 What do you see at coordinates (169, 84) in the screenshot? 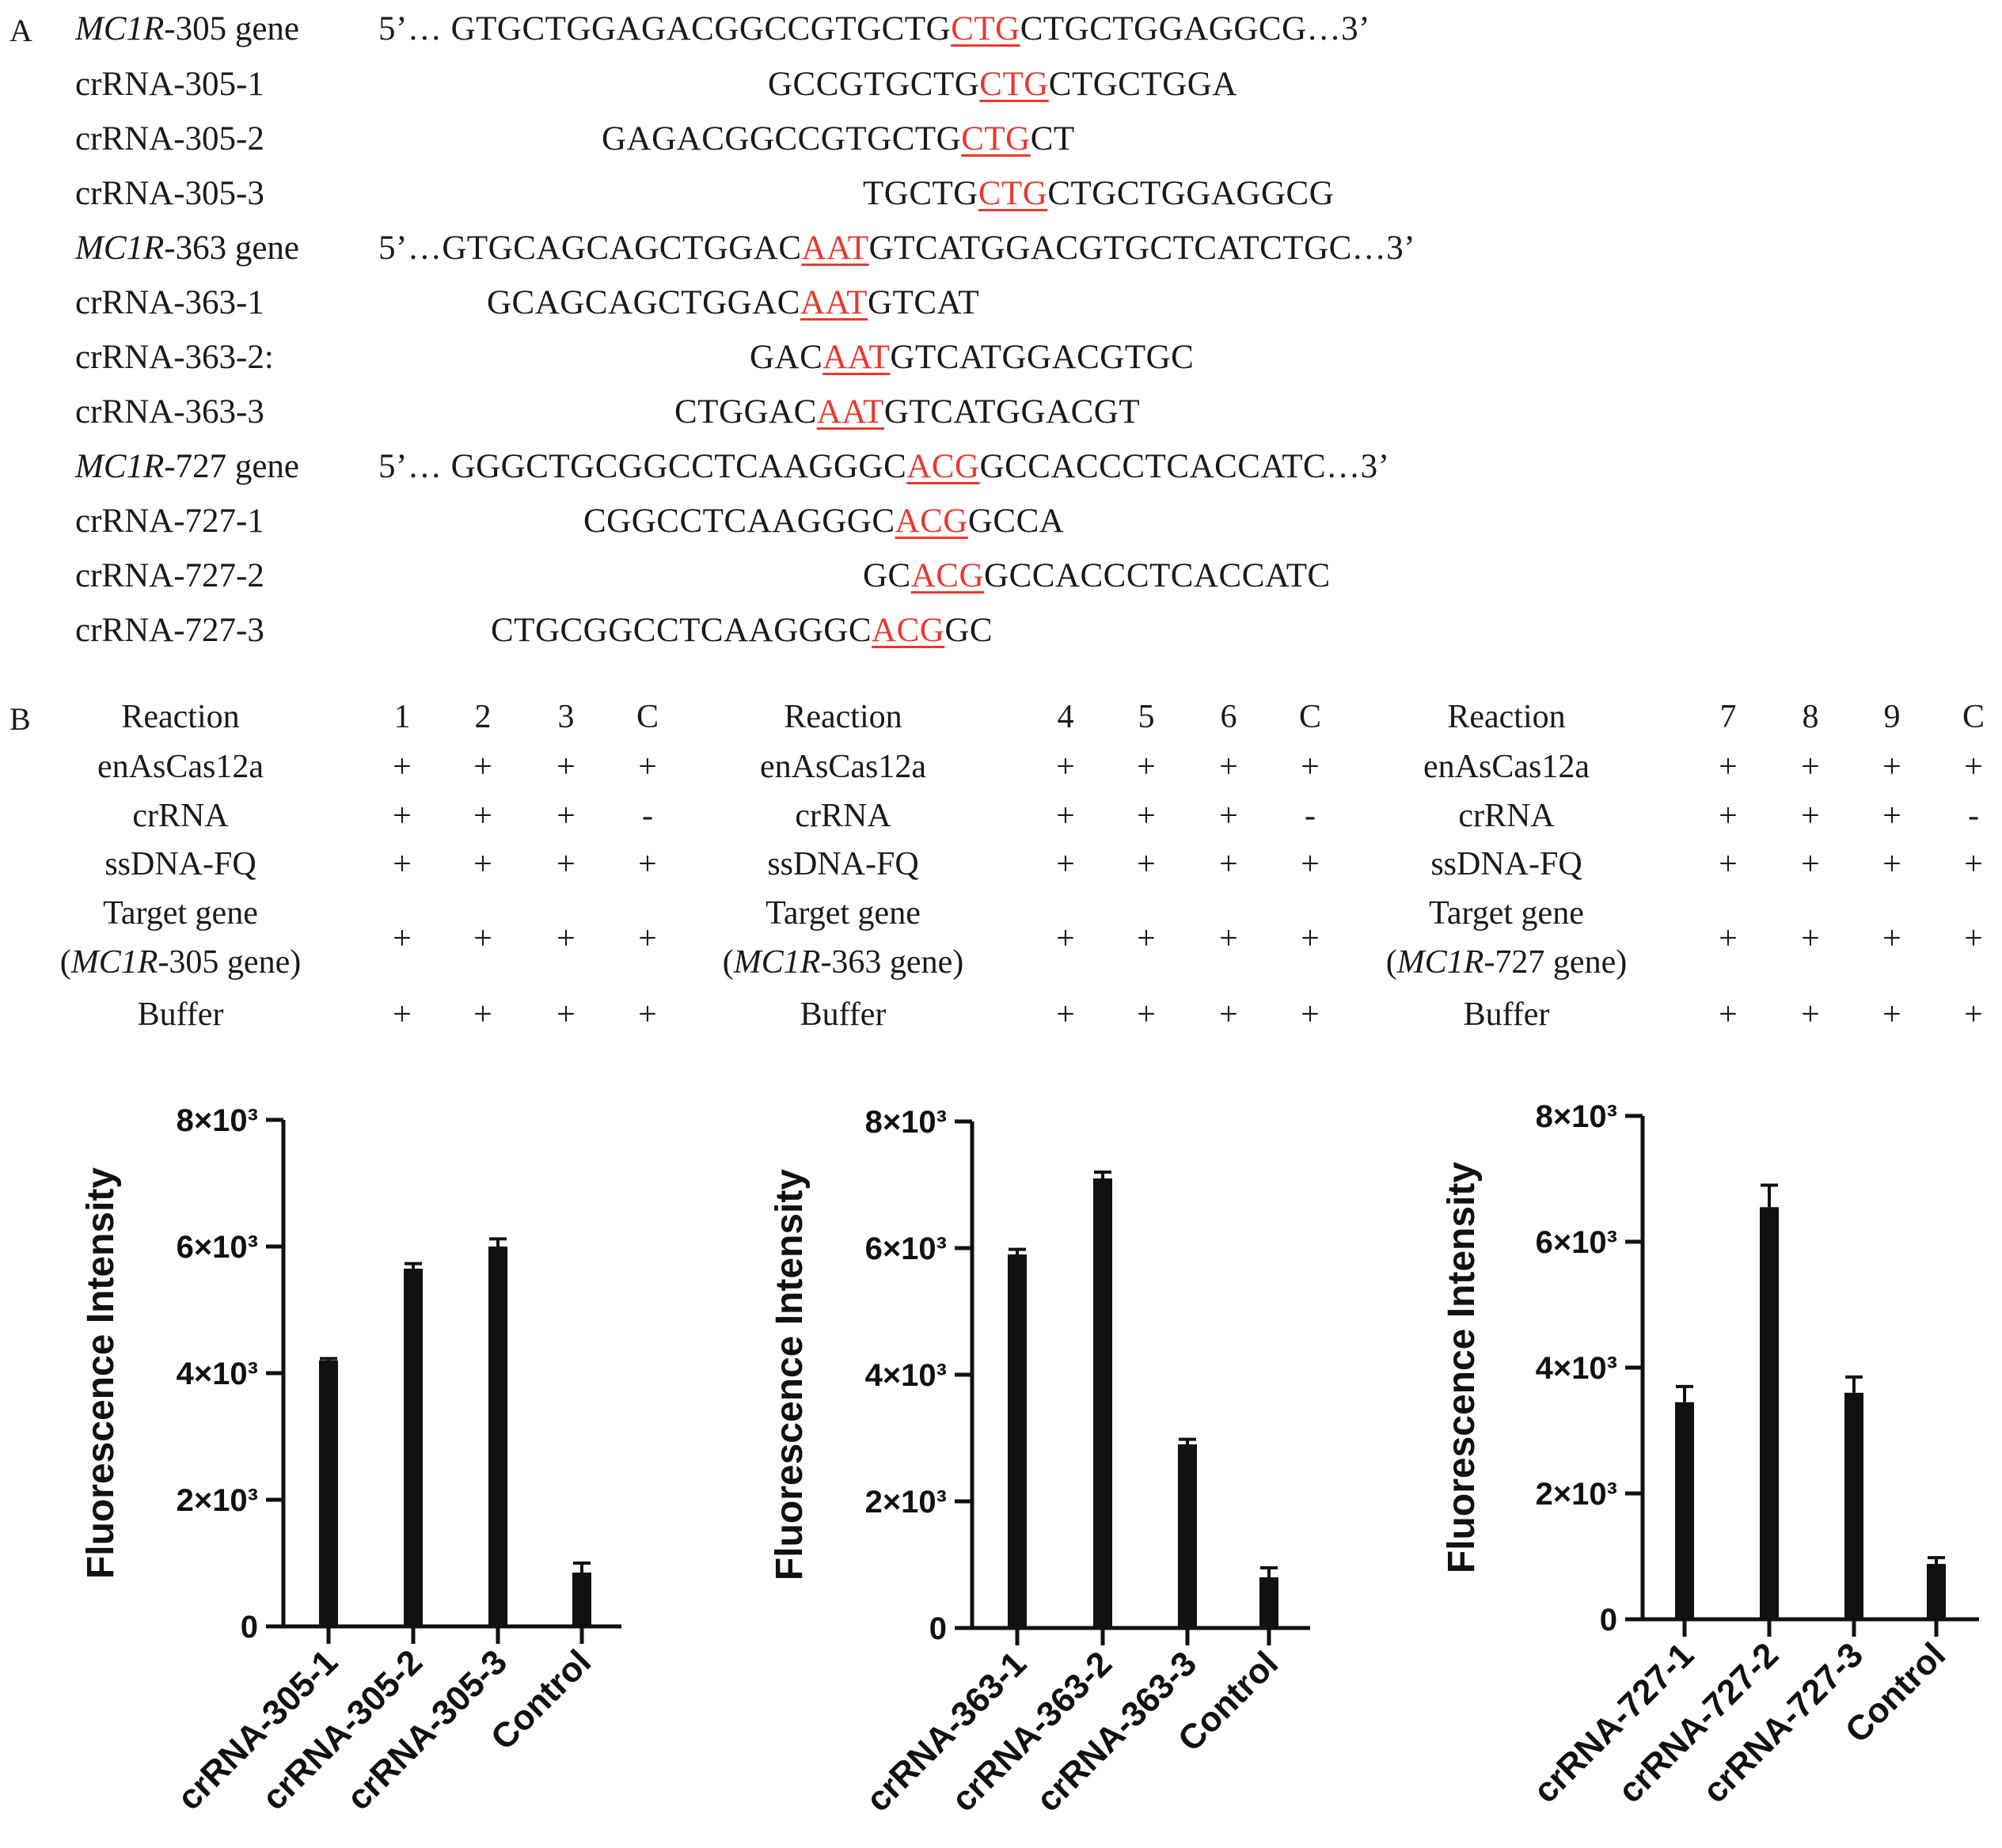
I see `sequence-label: crRNA-305-1` at bounding box center [169, 84].